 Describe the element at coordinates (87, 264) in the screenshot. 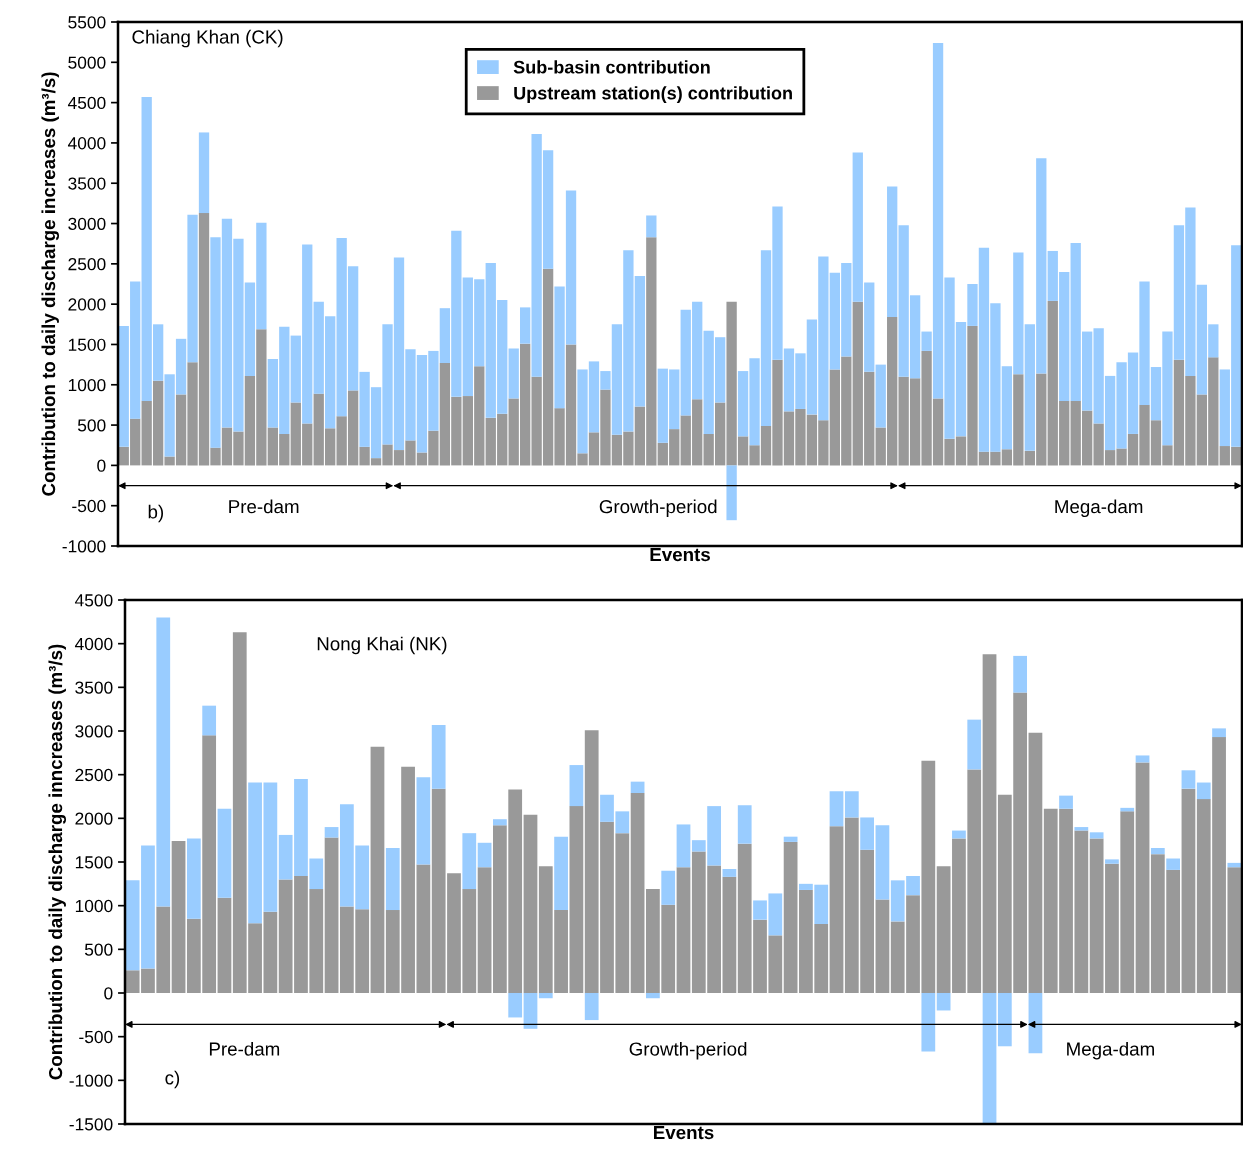

I see `y-tick-label: 2500` at that location.